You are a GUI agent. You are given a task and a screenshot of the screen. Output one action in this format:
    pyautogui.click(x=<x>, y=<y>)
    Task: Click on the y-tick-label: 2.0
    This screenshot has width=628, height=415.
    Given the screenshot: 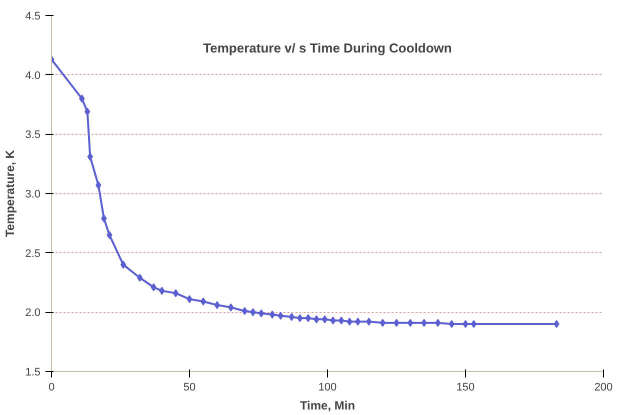 What is the action you would take?
    pyautogui.click(x=33, y=313)
    